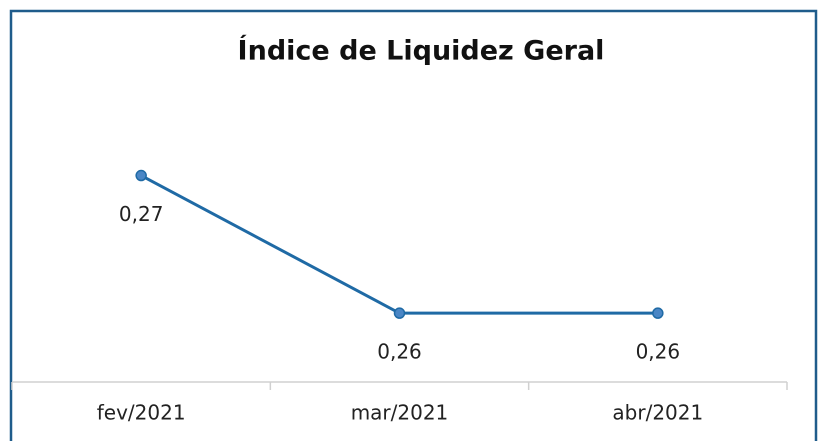 This screenshot has width=825, height=441. I want to click on data-label: 0,27, so click(141, 214).